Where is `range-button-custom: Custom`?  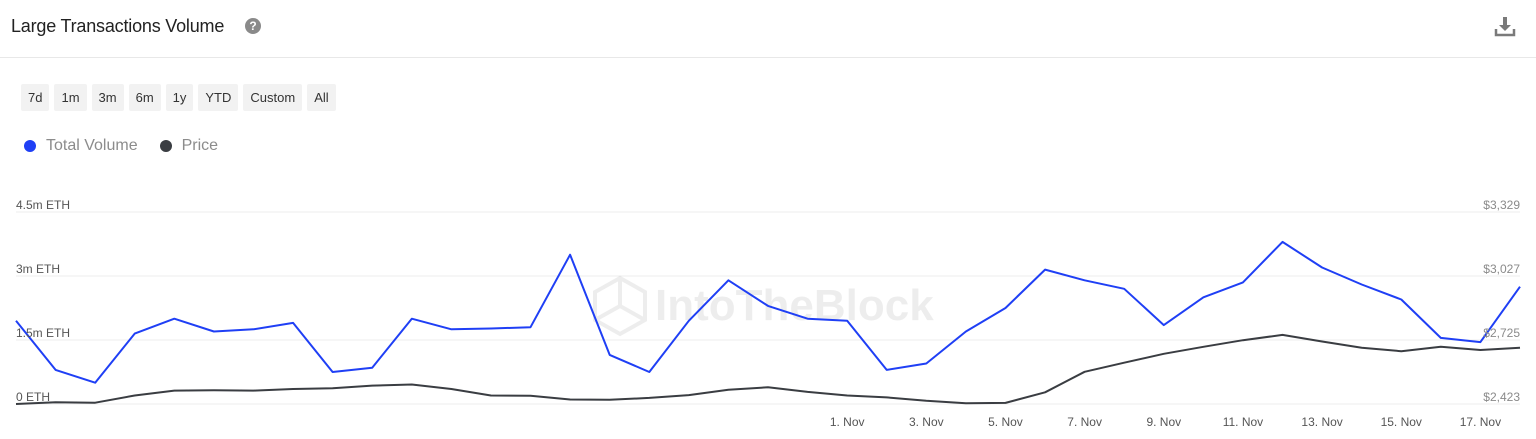 range-button-custom: Custom is located at coordinates (273, 97).